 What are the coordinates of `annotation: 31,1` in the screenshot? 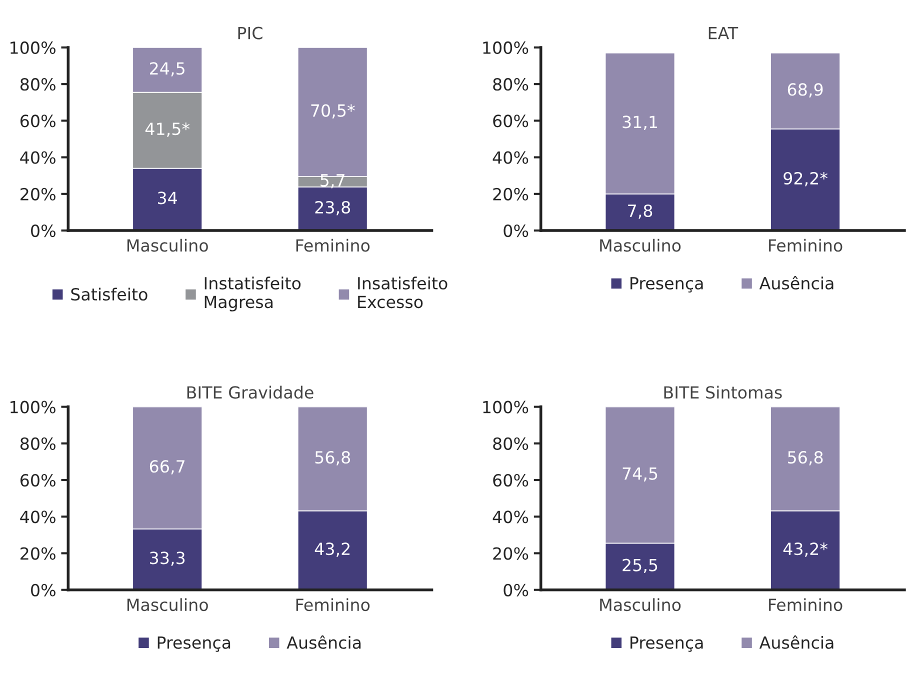 It's located at (640, 123).